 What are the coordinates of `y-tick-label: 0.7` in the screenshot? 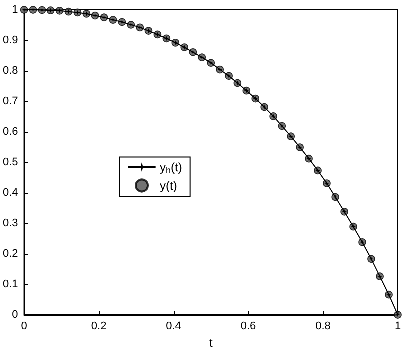 It's located at (10, 102).